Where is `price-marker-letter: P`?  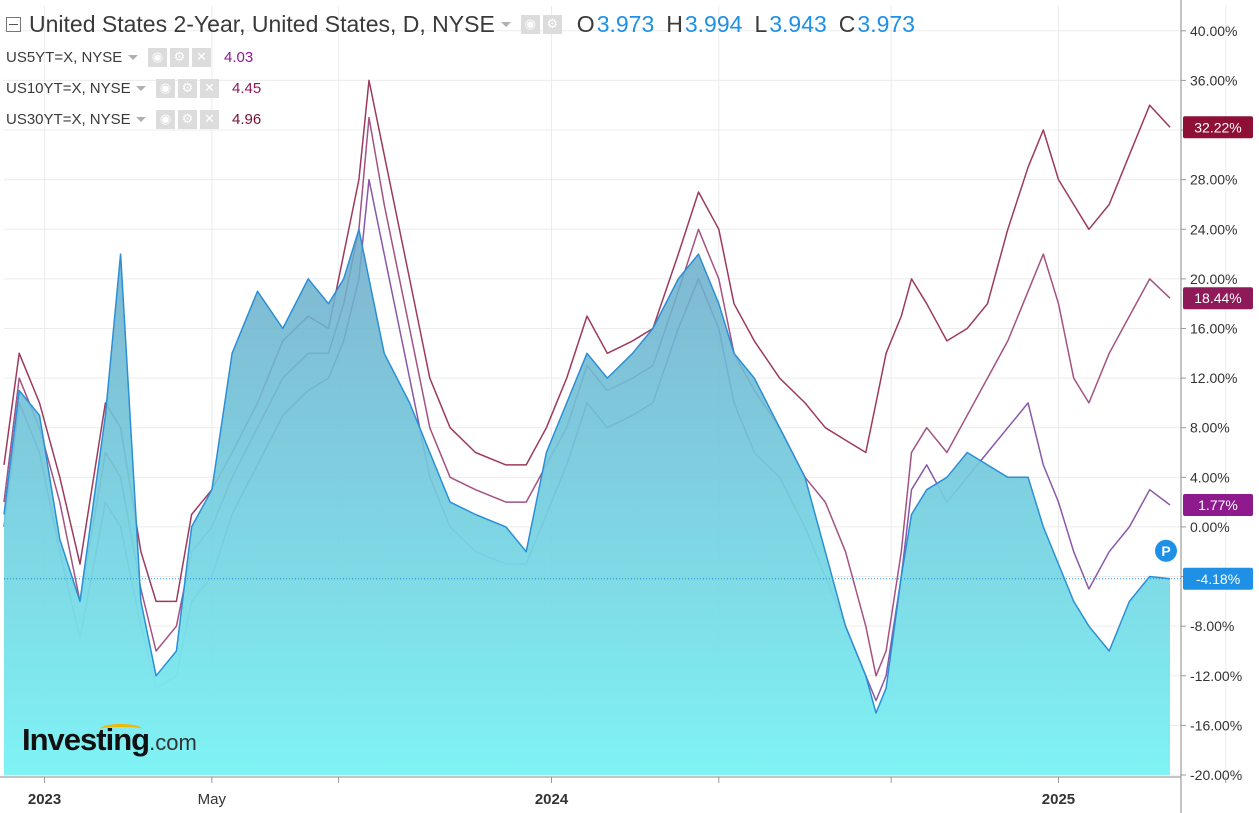
price-marker-letter: P is located at coordinates (1165, 551).